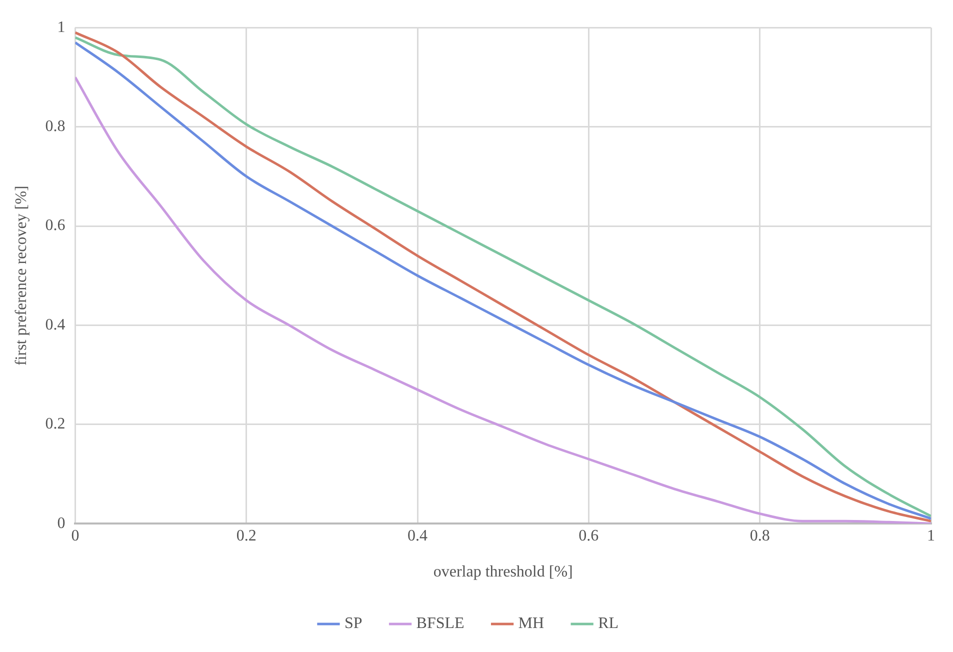  What do you see at coordinates (588, 535) in the screenshot?
I see `x-tick-label: 0.6` at bounding box center [588, 535].